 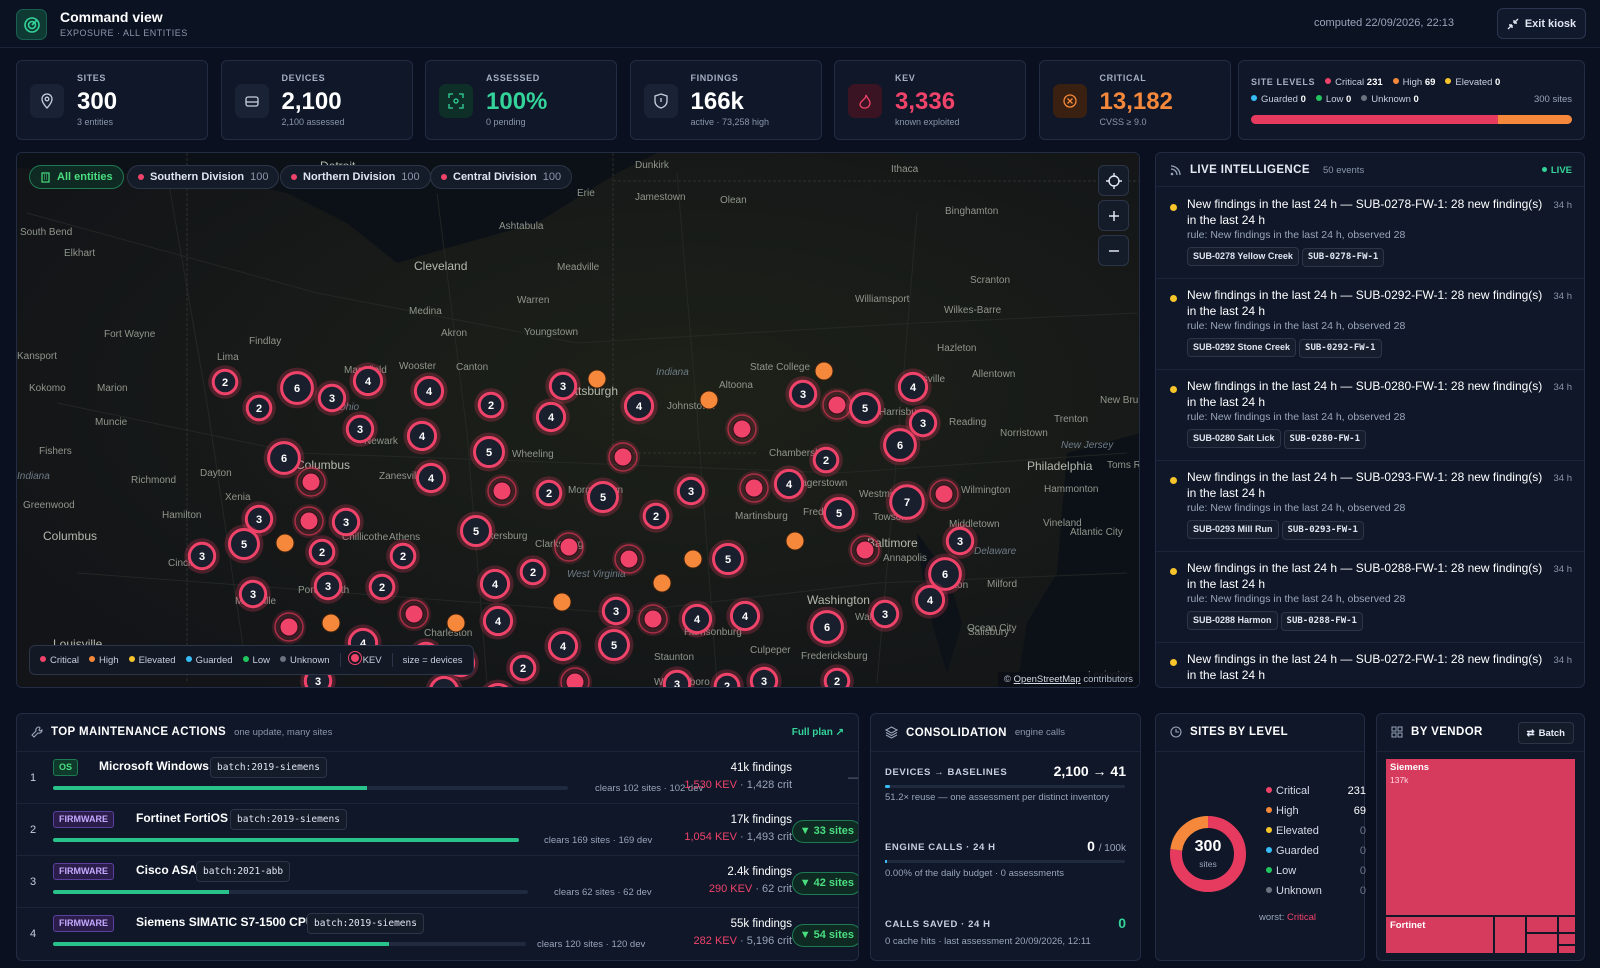 What do you see at coordinates (1242, 347) in the screenshot?
I see `feed-tag: SUB-0292 Stone Creek` at bounding box center [1242, 347].